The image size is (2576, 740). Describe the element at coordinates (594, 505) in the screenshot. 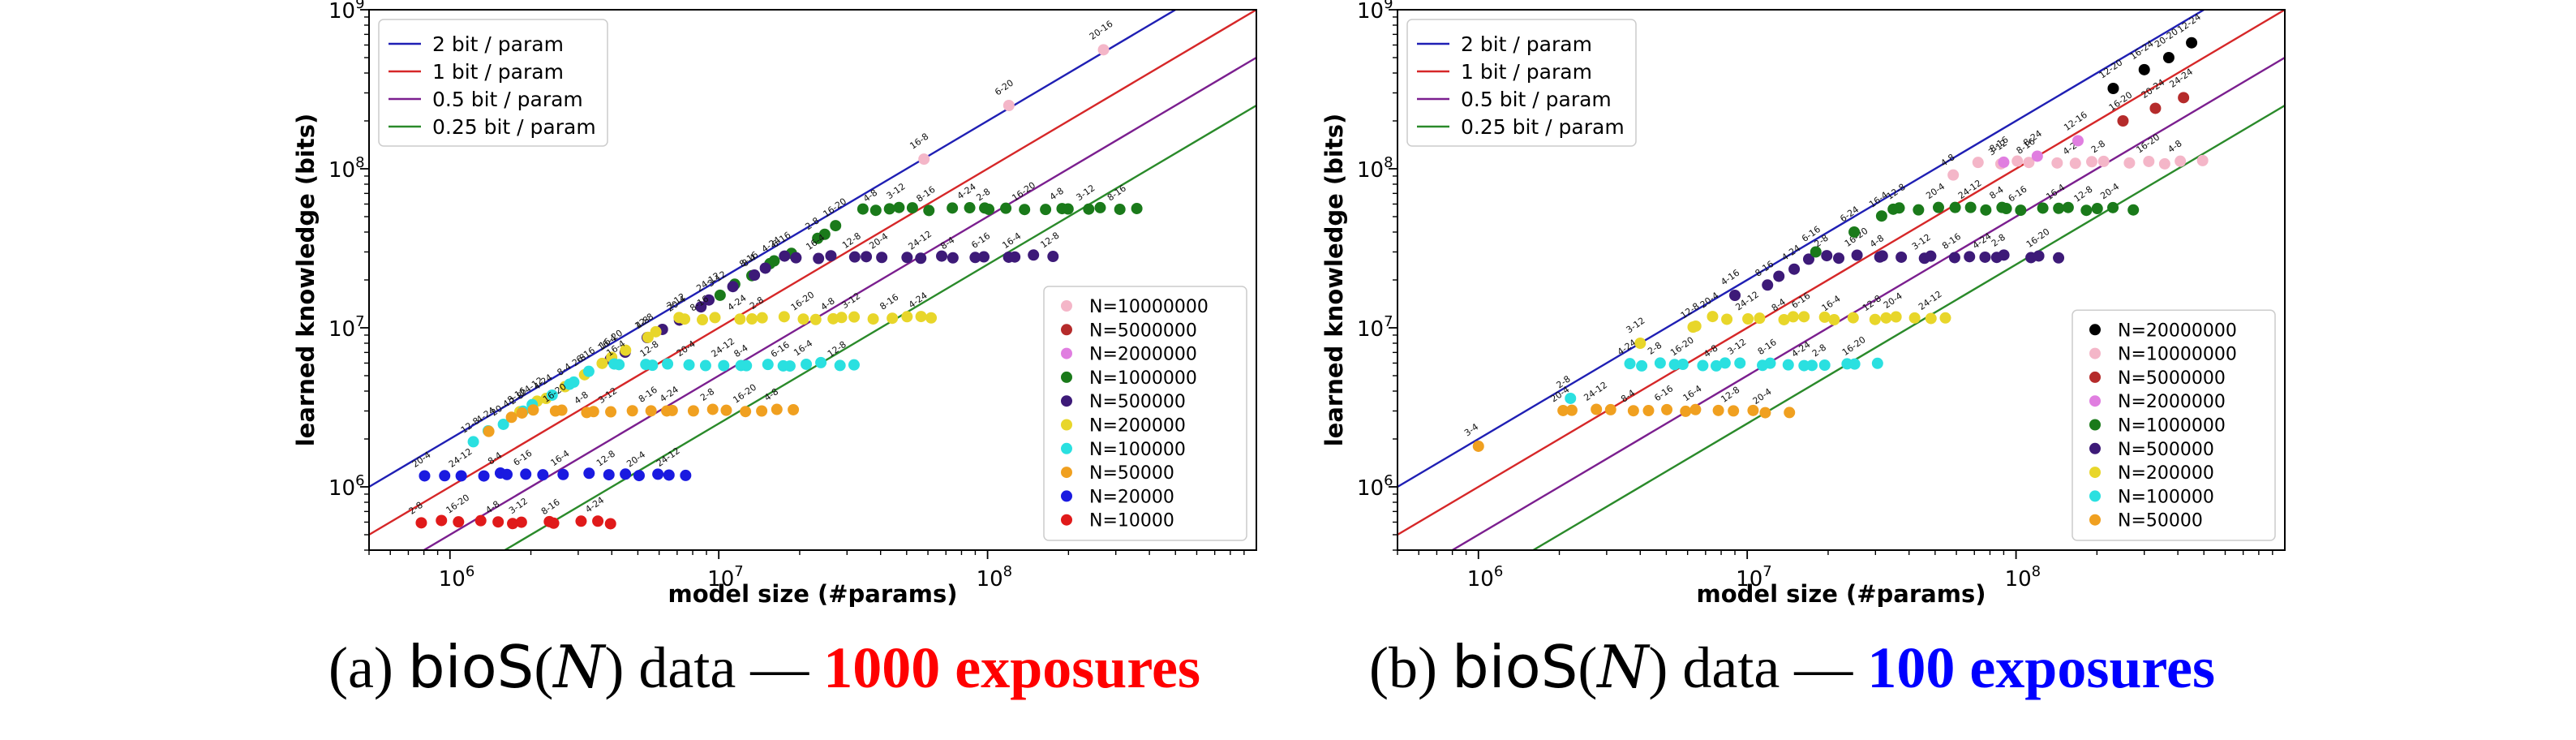

I see `point-label: 4-24` at that location.